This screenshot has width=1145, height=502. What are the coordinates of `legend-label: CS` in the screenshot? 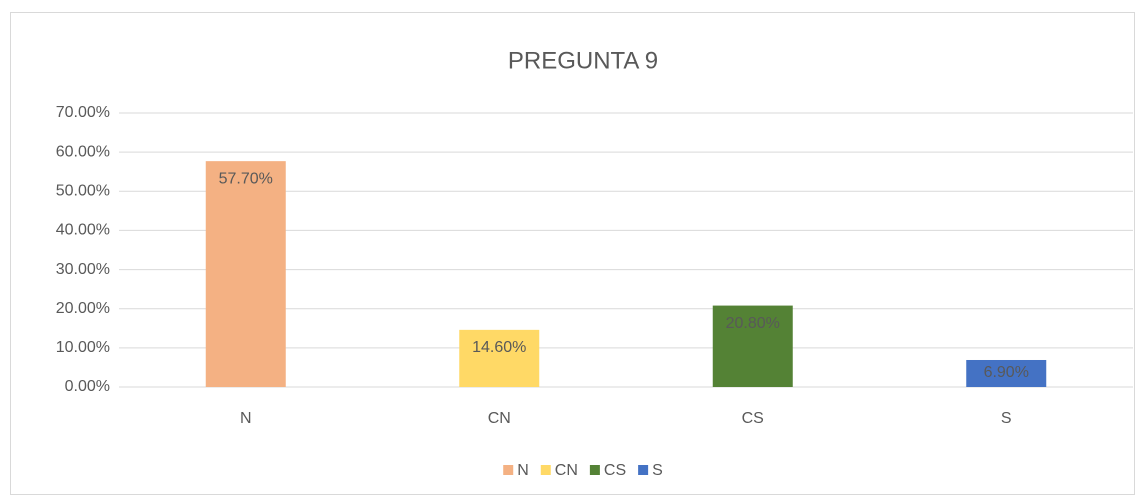 It's located at (615, 470).